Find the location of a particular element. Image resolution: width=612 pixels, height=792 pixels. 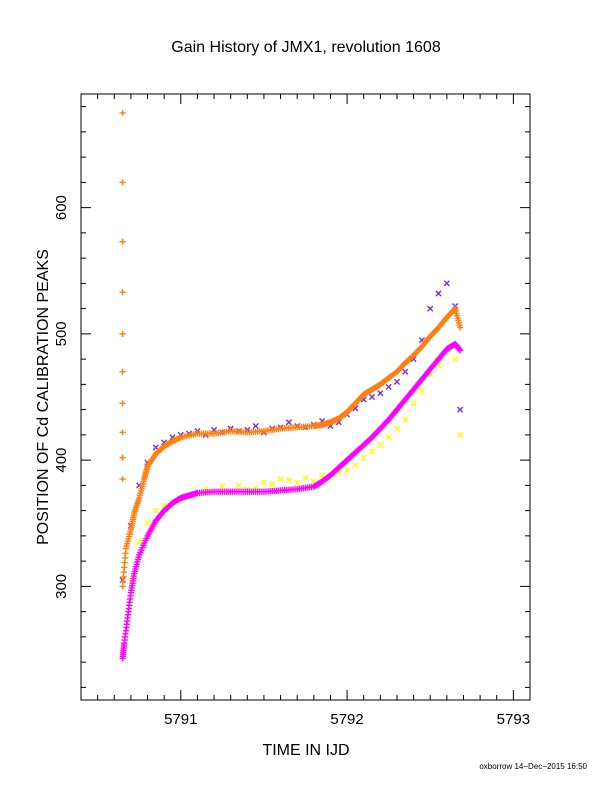

y-tick-label: 300 is located at coordinates (61, 586).